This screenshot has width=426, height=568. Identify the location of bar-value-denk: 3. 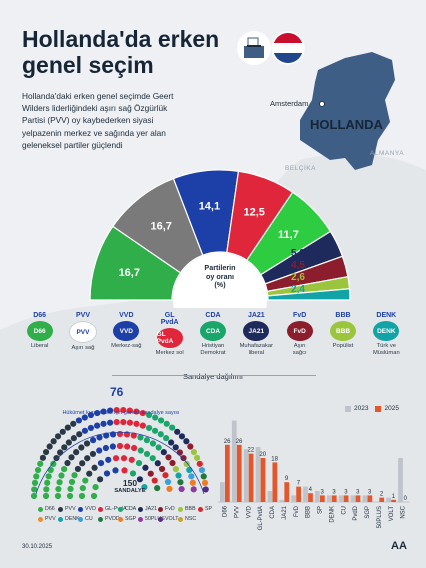
(334, 492).